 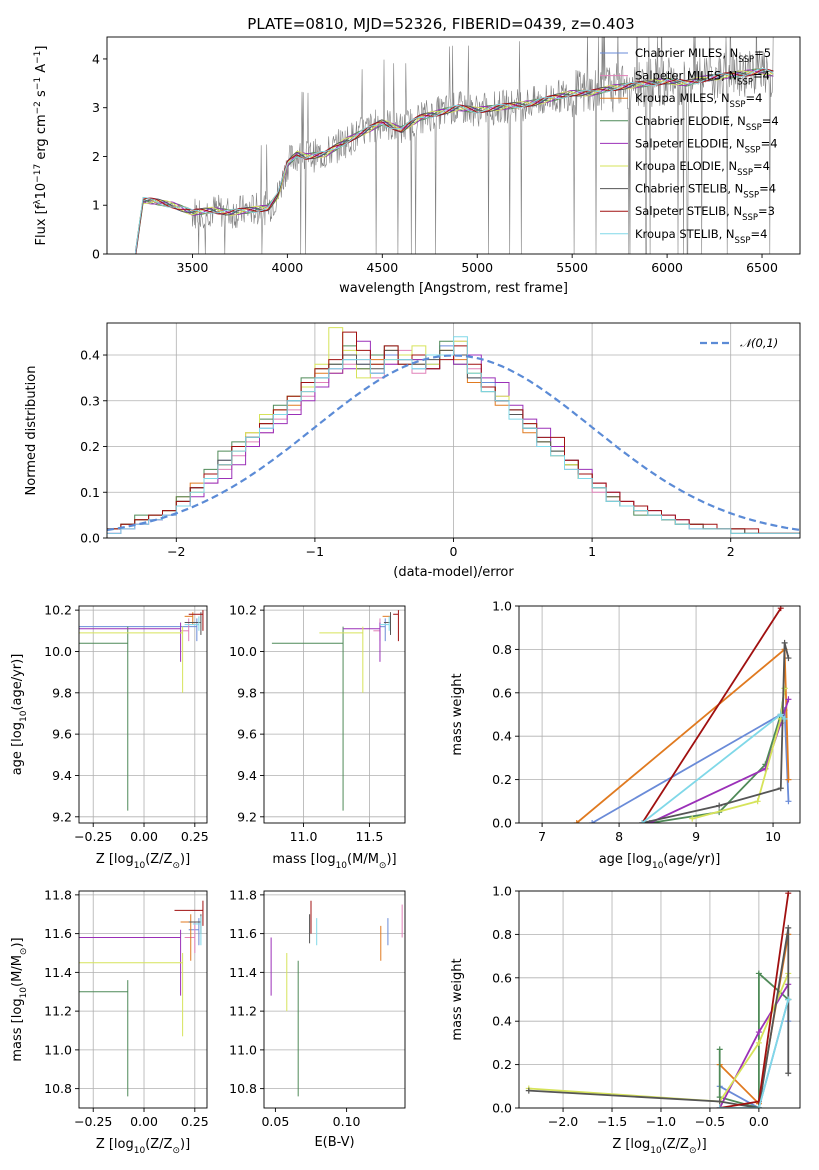 What do you see at coordinates (347, 1121) in the screenshot?
I see `x-tick-label: 0.10` at bounding box center [347, 1121].